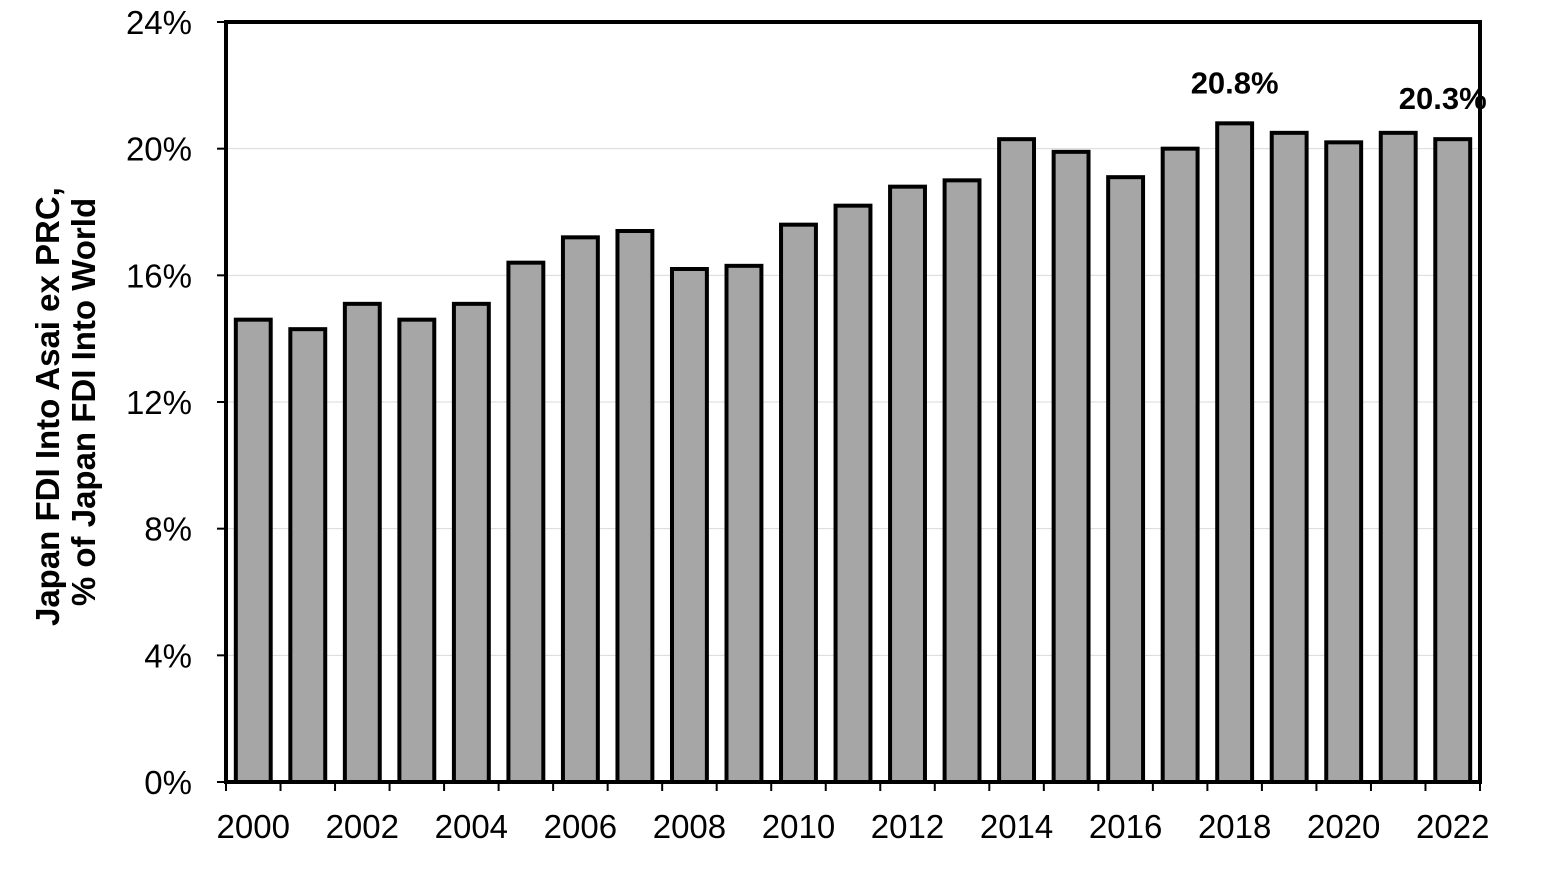  Describe the element at coordinates (580, 510) in the screenshot. I see `bar-2006` at that location.